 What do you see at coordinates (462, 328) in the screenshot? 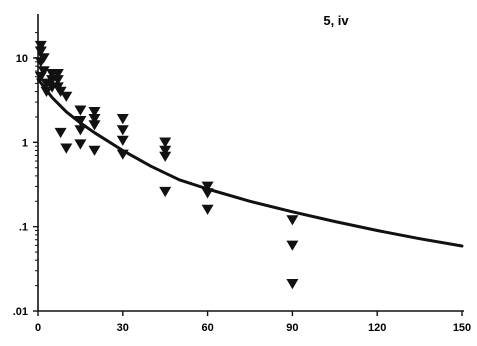
I see `x-tick-label: 150` at bounding box center [462, 328].